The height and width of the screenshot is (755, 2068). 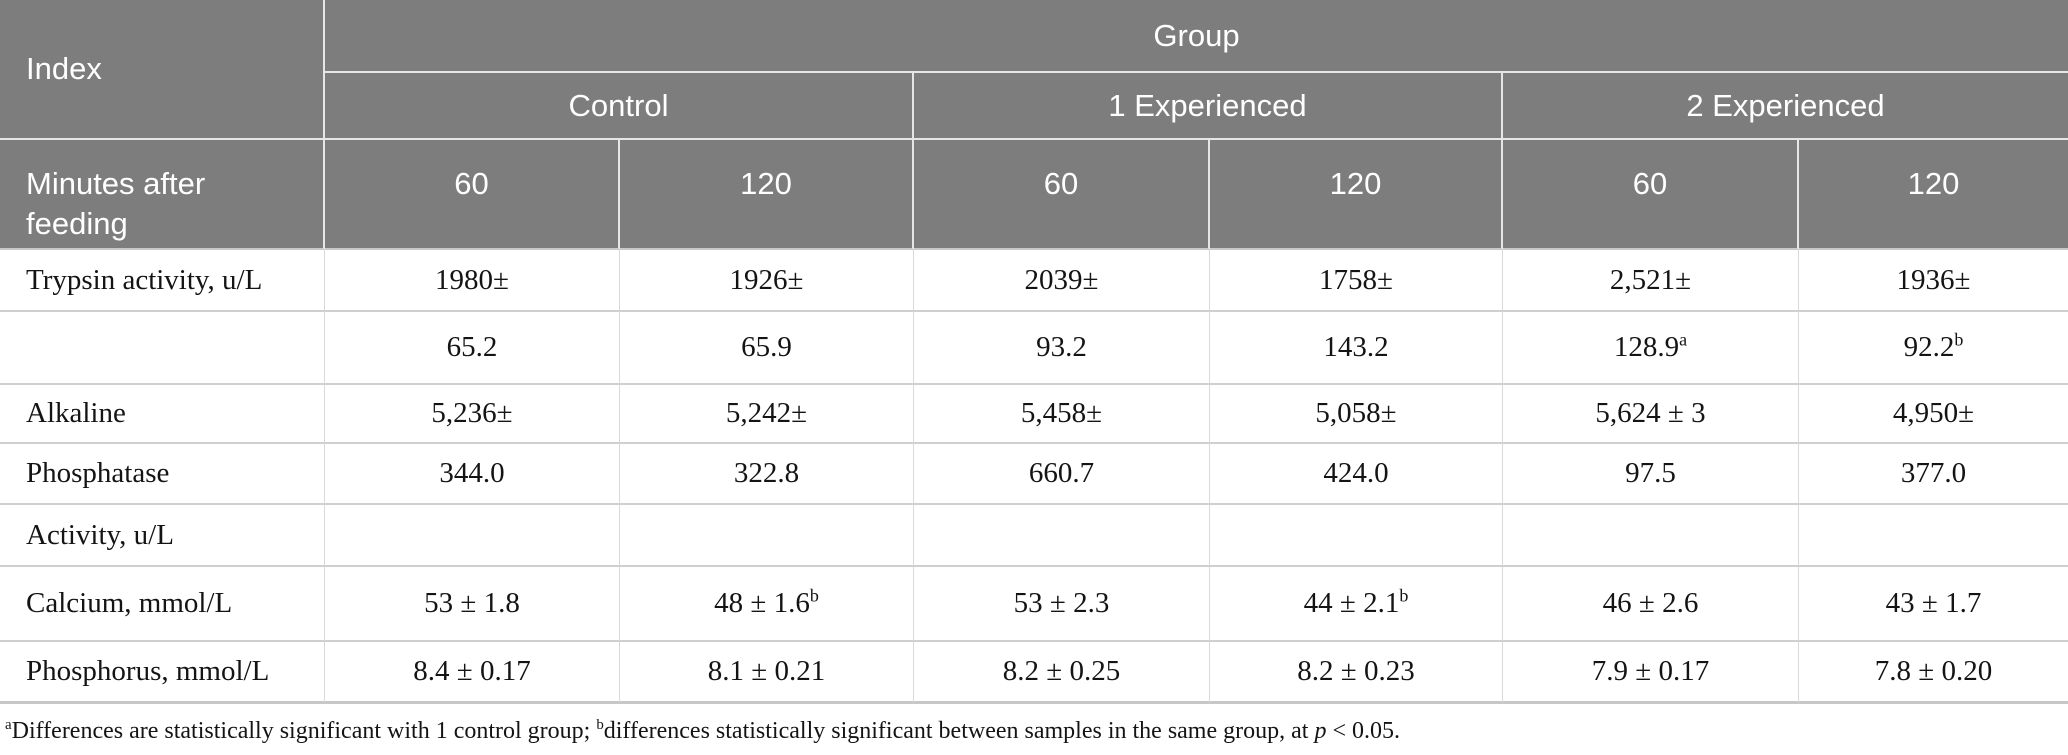 I want to click on data-cell: 2039±, so click(x=1062, y=281).